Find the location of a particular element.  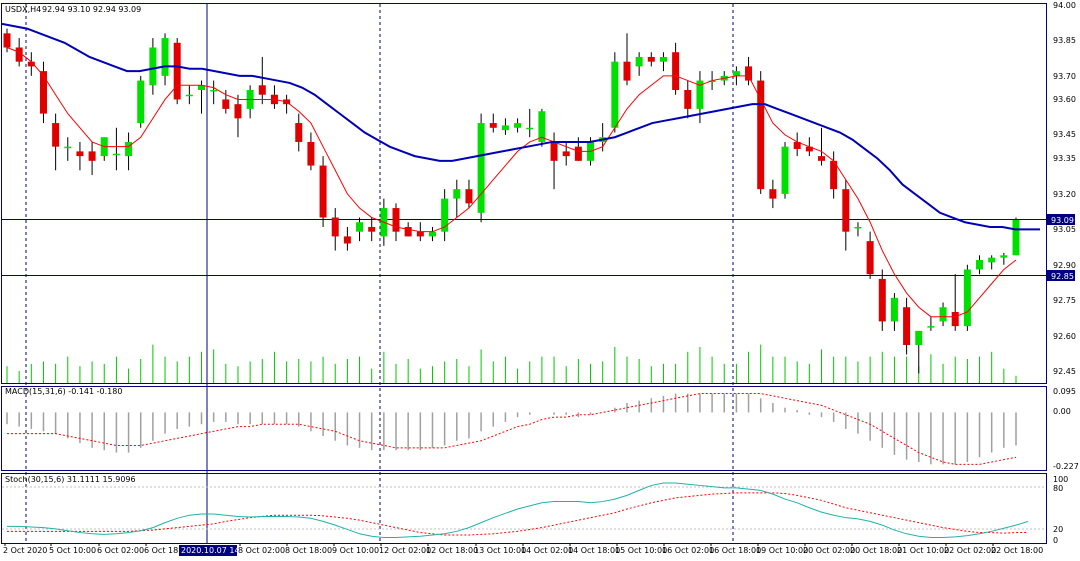

time-tick-label: 20 Oct 02:00 is located at coordinates (829, 550).